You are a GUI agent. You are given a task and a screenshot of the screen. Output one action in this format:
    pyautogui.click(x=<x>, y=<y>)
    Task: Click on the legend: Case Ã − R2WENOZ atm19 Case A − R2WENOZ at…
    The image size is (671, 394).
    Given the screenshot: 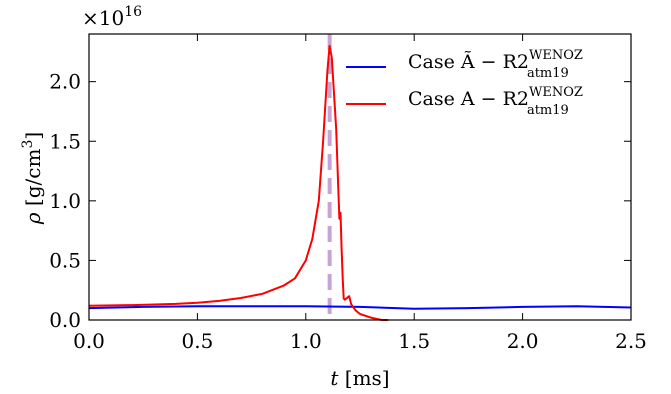 What is the action you would take?
    pyautogui.click(x=464, y=83)
    